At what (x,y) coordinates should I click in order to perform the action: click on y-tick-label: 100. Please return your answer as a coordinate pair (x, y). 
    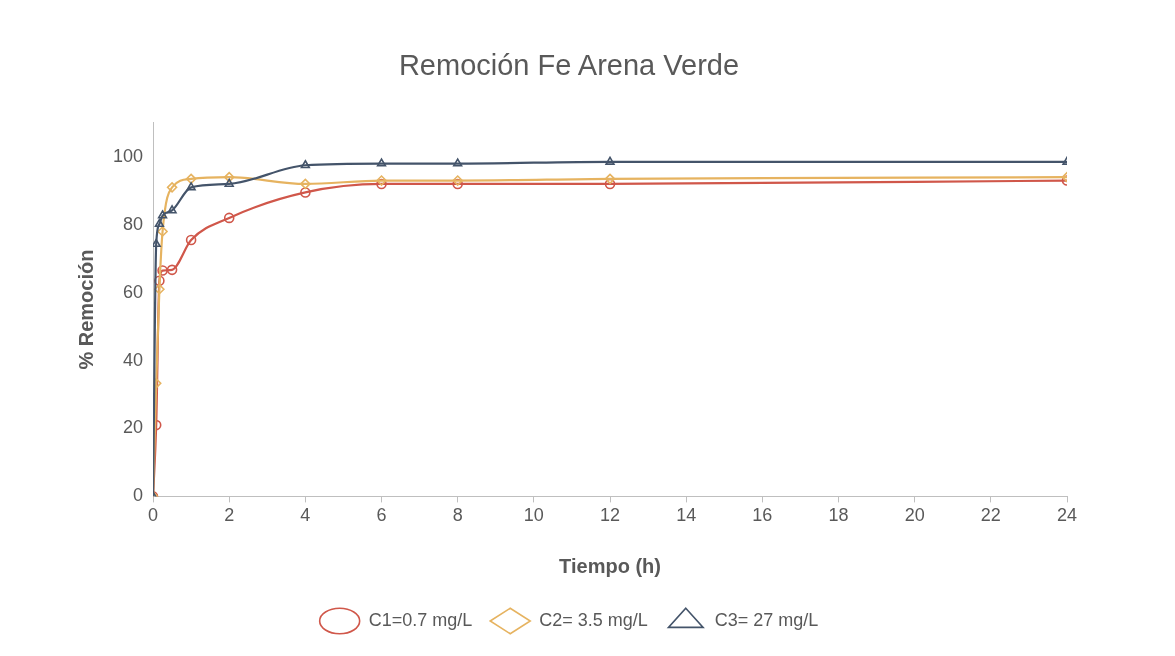
    Looking at the image, I should click on (128, 155).